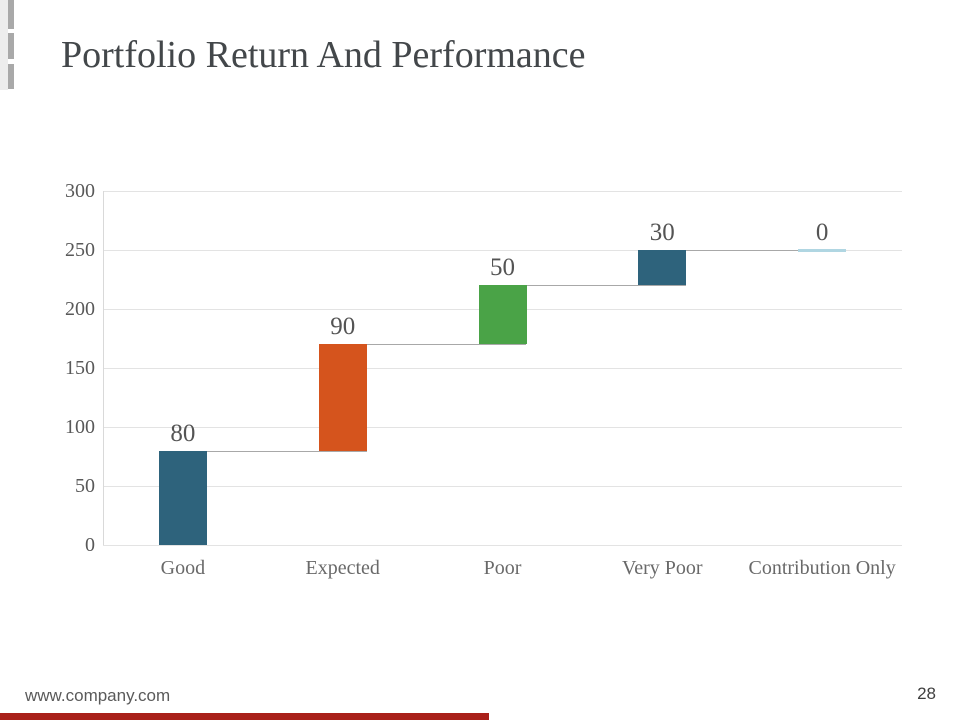  What do you see at coordinates (342, 568) in the screenshot?
I see `category-label-expected: Expected` at bounding box center [342, 568].